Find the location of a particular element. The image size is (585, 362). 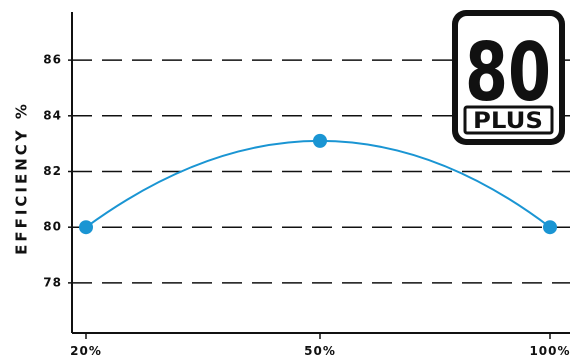

y-tick-label: 80 is located at coordinates (52, 227).